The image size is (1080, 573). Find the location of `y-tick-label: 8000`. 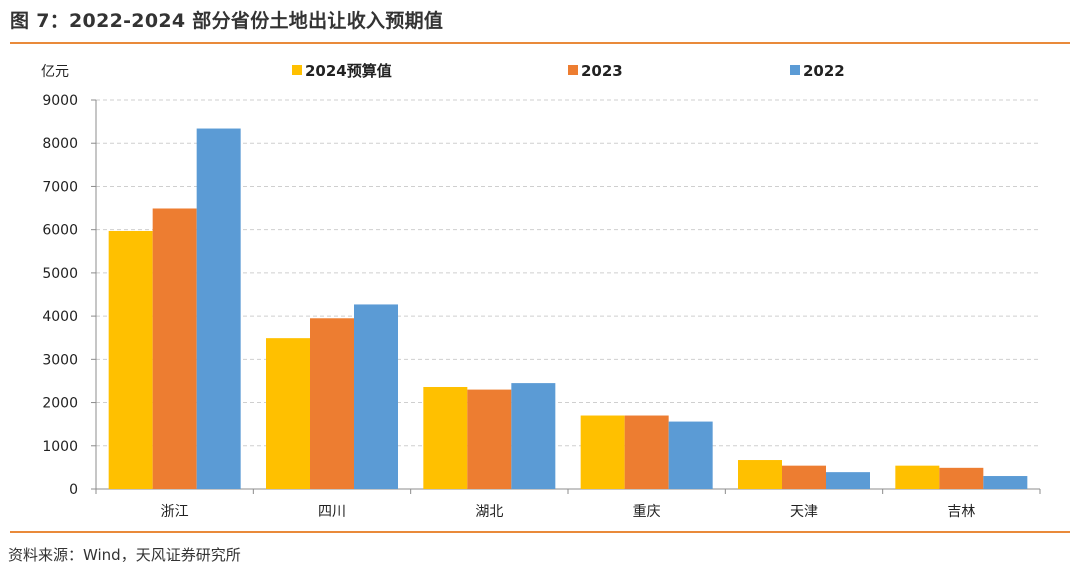

y-tick-label: 8000 is located at coordinates (60, 144).